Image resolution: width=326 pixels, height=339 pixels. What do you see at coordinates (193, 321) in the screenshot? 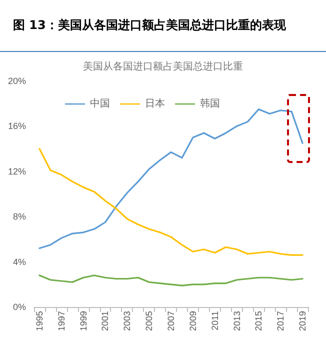
I see `x-tick-label: 2009` at bounding box center [193, 321].